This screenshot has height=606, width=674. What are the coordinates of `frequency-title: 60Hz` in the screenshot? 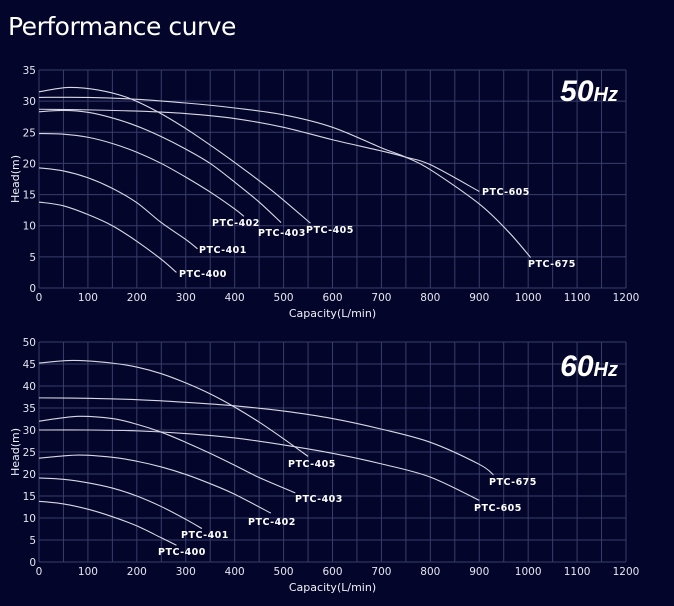 It's located at (589, 366).